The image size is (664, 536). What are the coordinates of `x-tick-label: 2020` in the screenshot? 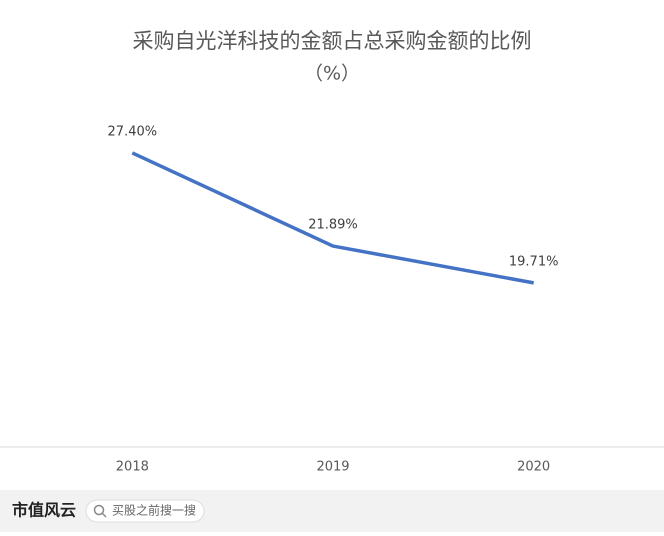 It's located at (533, 467).